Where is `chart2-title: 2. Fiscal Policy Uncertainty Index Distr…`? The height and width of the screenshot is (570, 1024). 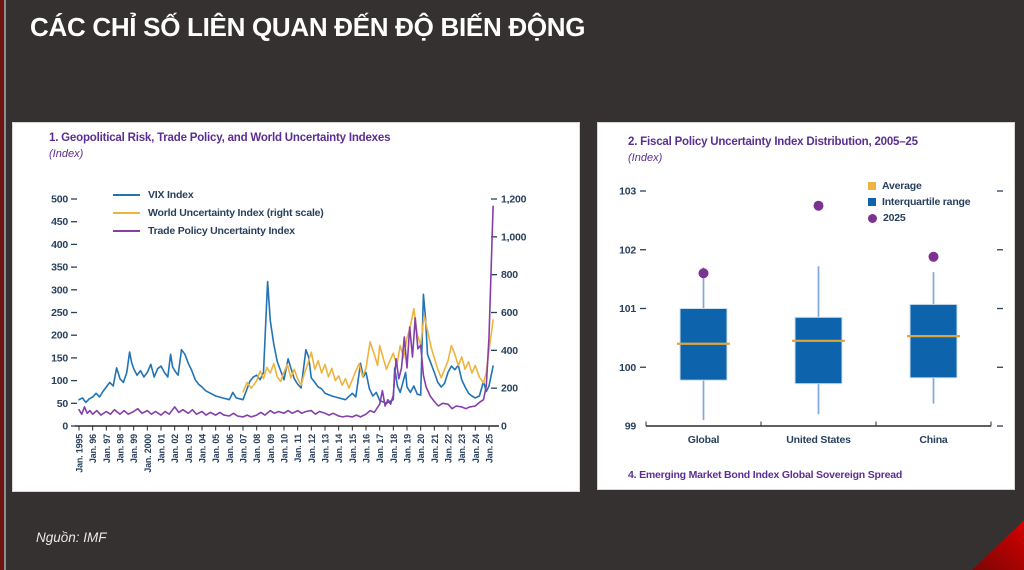
chart2-title: 2. Fiscal Policy Uncertainty Index Distr… is located at coordinates (773, 142).